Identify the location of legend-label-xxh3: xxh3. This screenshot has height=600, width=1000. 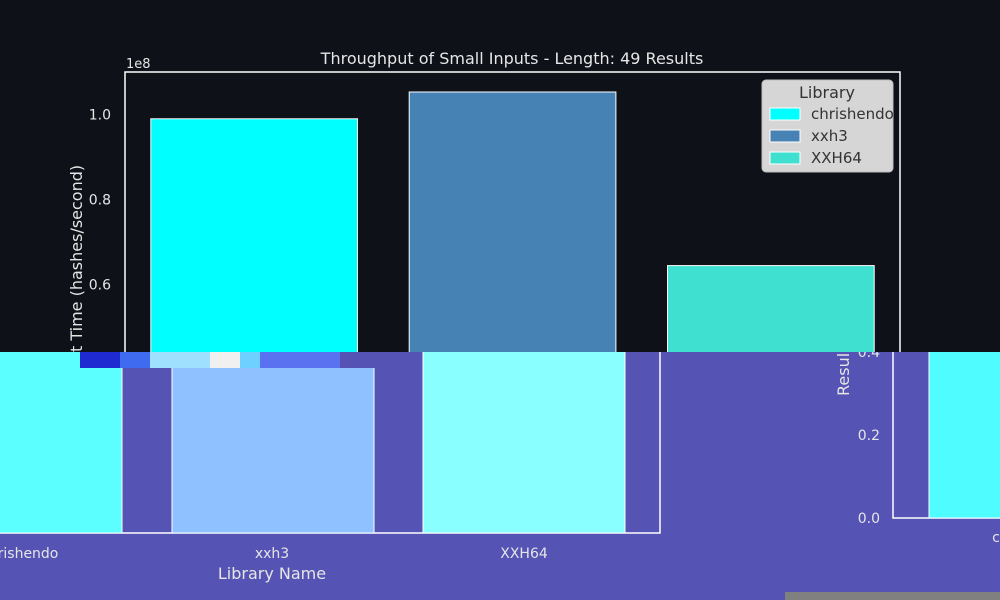
(829, 136).